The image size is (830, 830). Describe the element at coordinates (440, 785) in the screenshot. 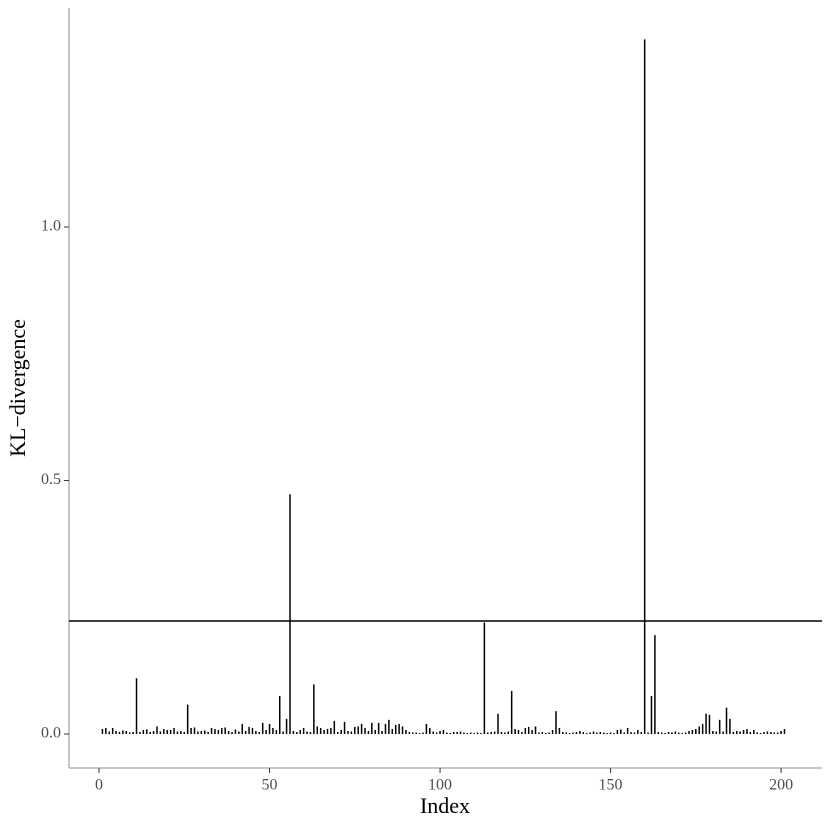

I see `x-tick-label: 100` at that location.